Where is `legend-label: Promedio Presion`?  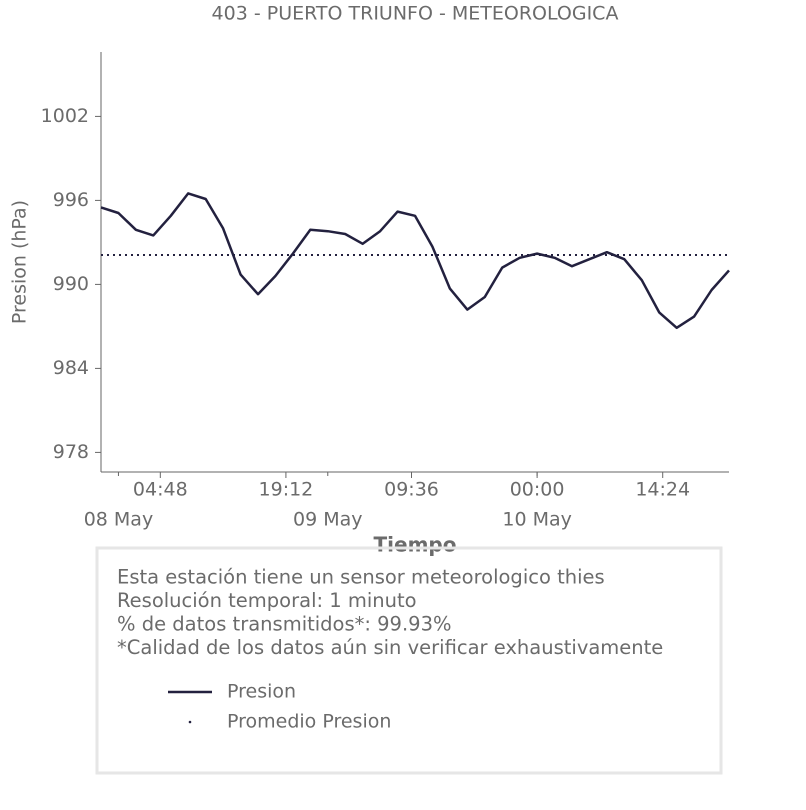
legend-label: Promedio Presion is located at coordinates (309, 722).